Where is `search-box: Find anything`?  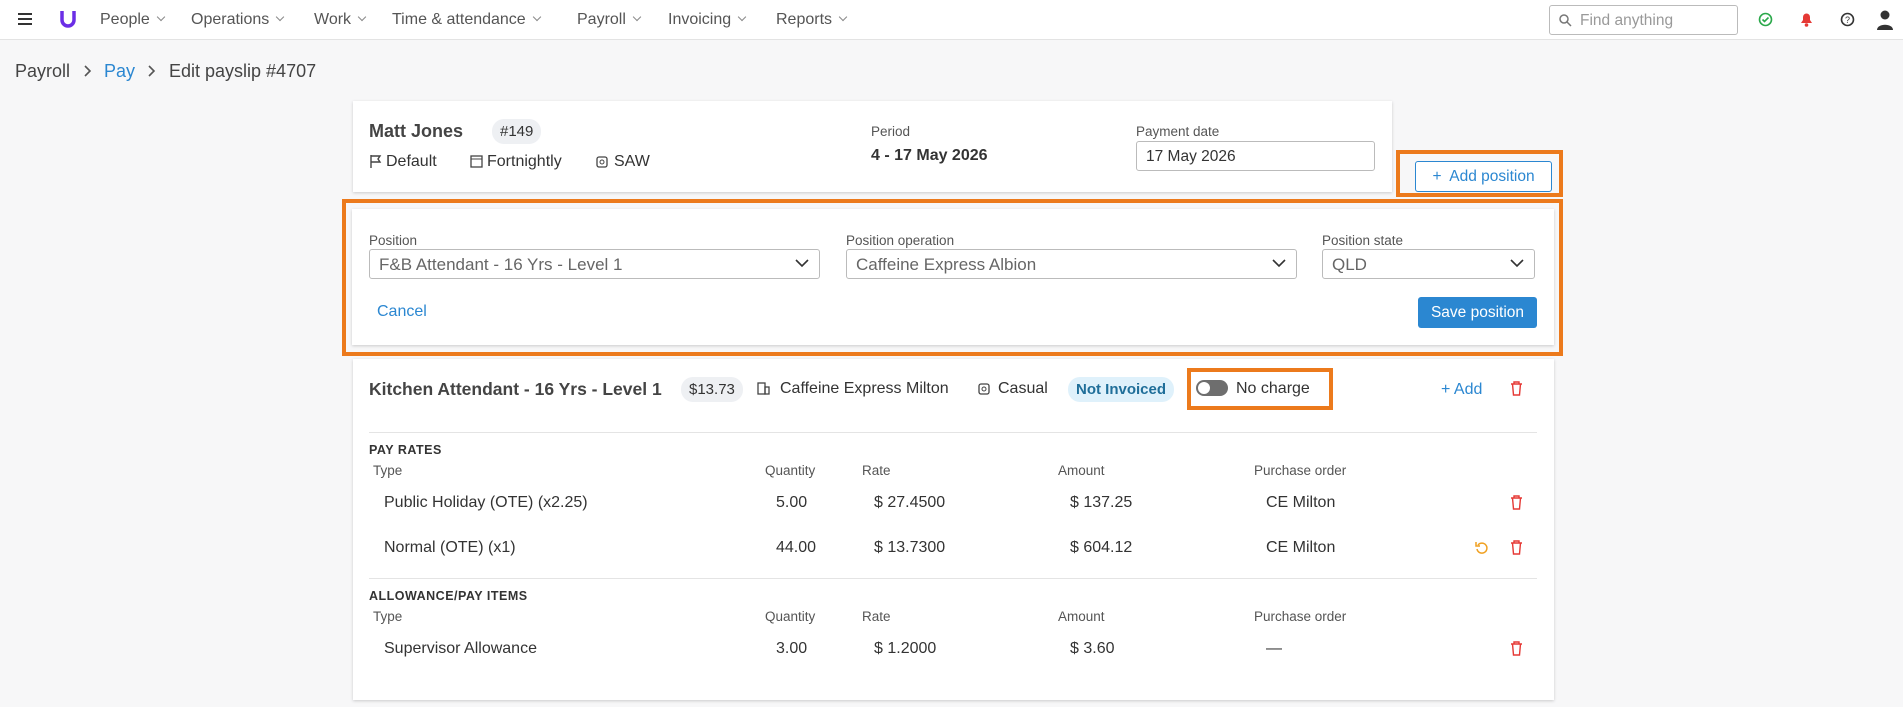 search-box: Find anything is located at coordinates (1643, 20).